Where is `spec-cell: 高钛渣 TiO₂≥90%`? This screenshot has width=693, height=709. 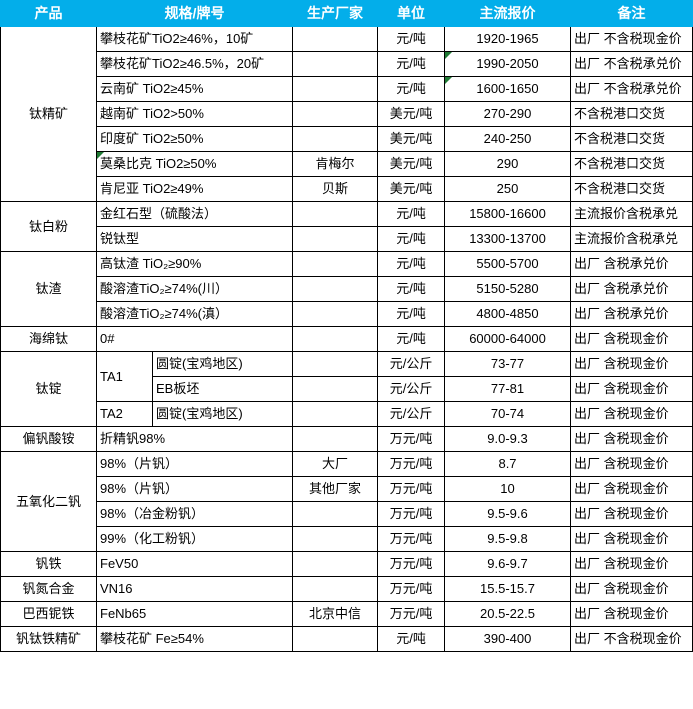 spec-cell: 高钛渣 TiO₂≥90% is located at coordinates (194, 264).